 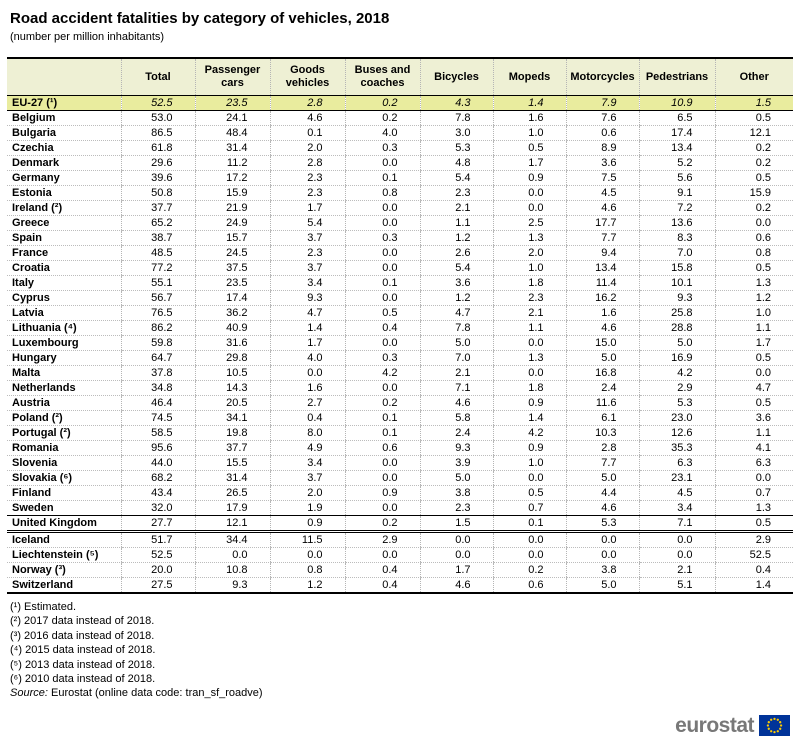 What do you see at coordinates (602, 133) in the screenshot?
I see `value-cell: 0.6` at bounding box center [602, 133].